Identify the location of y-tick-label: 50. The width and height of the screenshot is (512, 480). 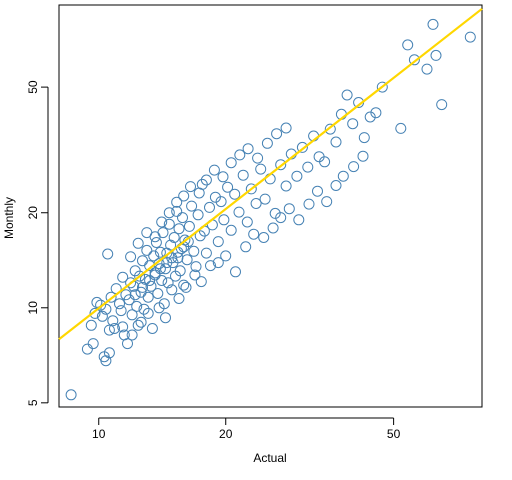
(33, 87).